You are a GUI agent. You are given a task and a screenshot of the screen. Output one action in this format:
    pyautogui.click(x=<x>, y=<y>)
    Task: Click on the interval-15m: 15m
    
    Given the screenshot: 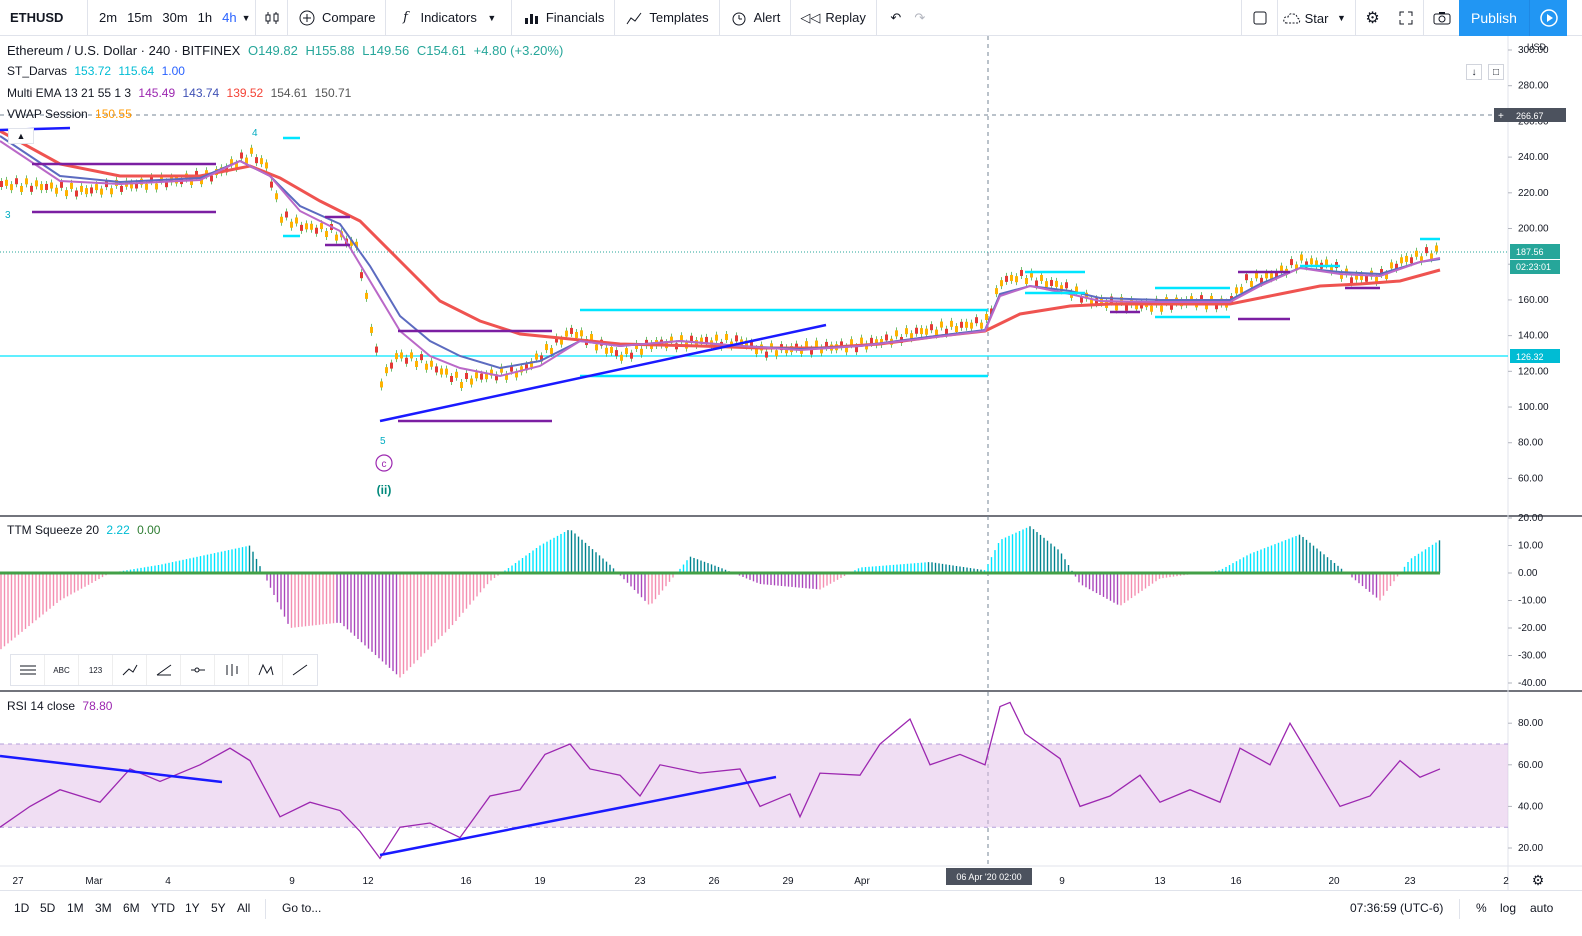 What is the action you would take?
    pyautogui.click(x=140, y=17)
    